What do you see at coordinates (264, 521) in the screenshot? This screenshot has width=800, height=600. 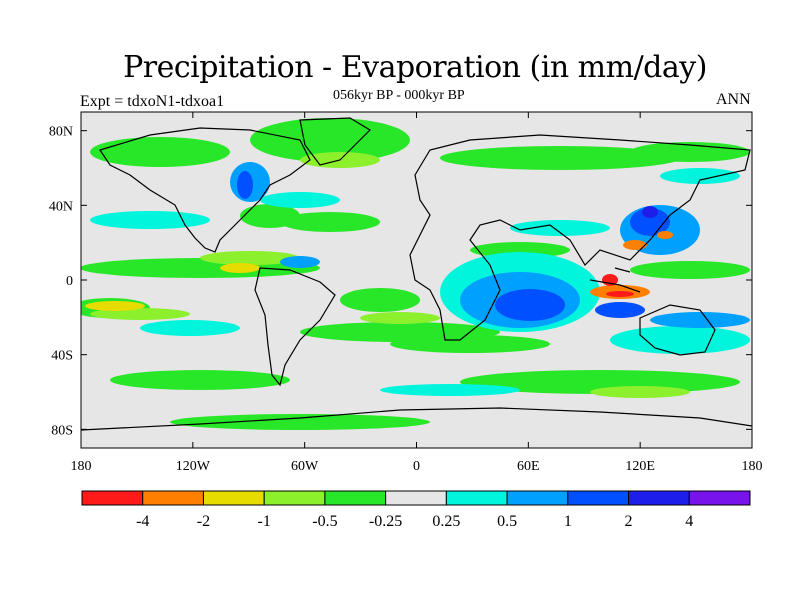 I see `colorbar-label: -1` at bounding box center [264, 521].